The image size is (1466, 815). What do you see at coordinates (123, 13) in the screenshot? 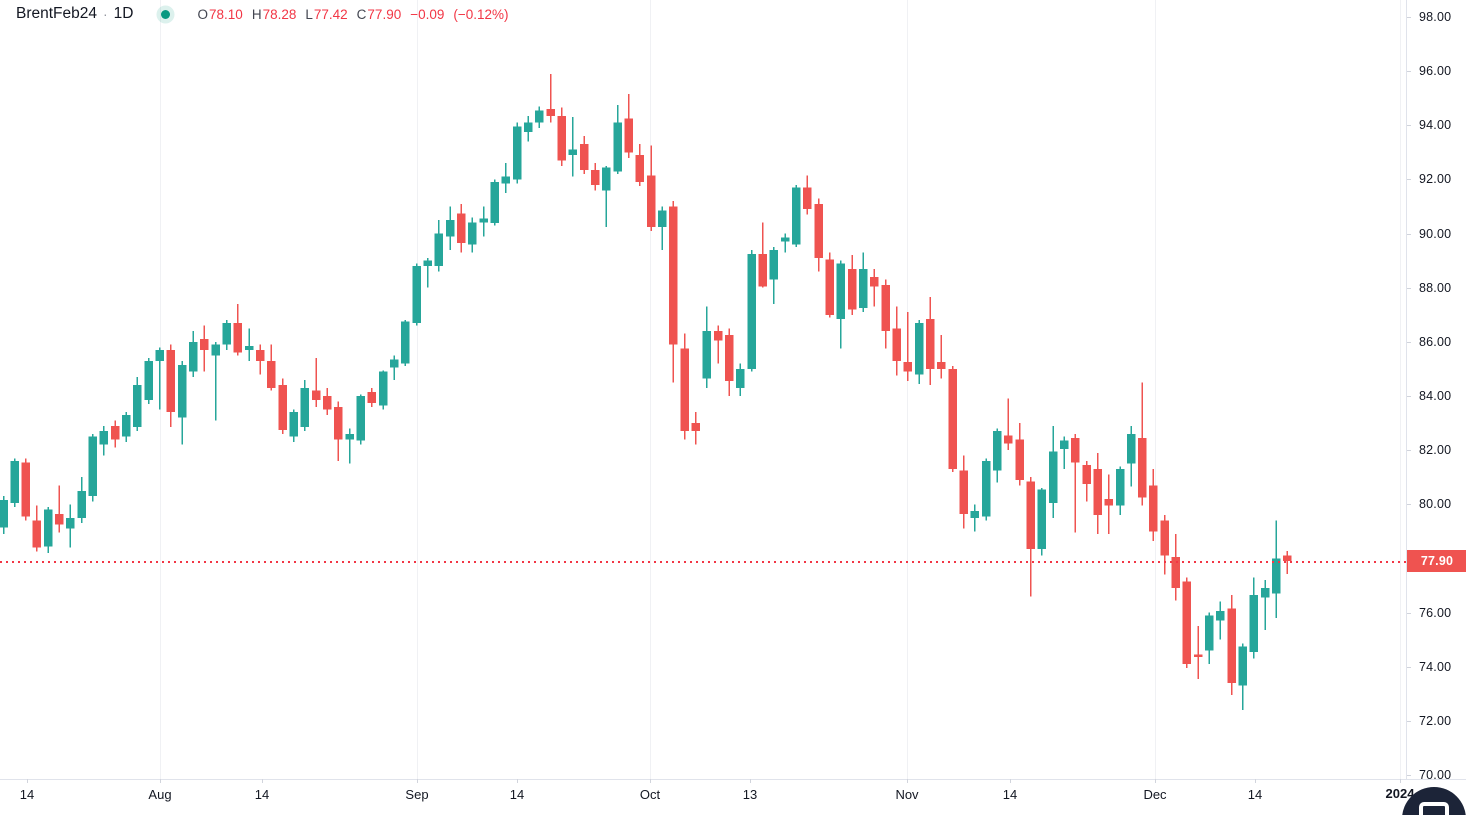
I see `interval-label: 1D` at bounding box center [123, 13].